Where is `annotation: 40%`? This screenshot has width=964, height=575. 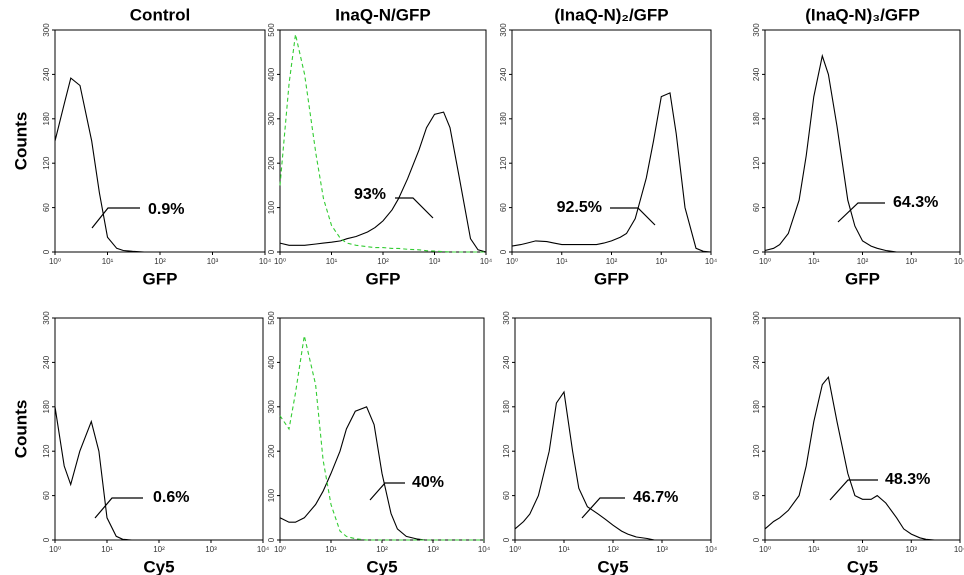 annotation: 40% is located at coordinates (428, 482).